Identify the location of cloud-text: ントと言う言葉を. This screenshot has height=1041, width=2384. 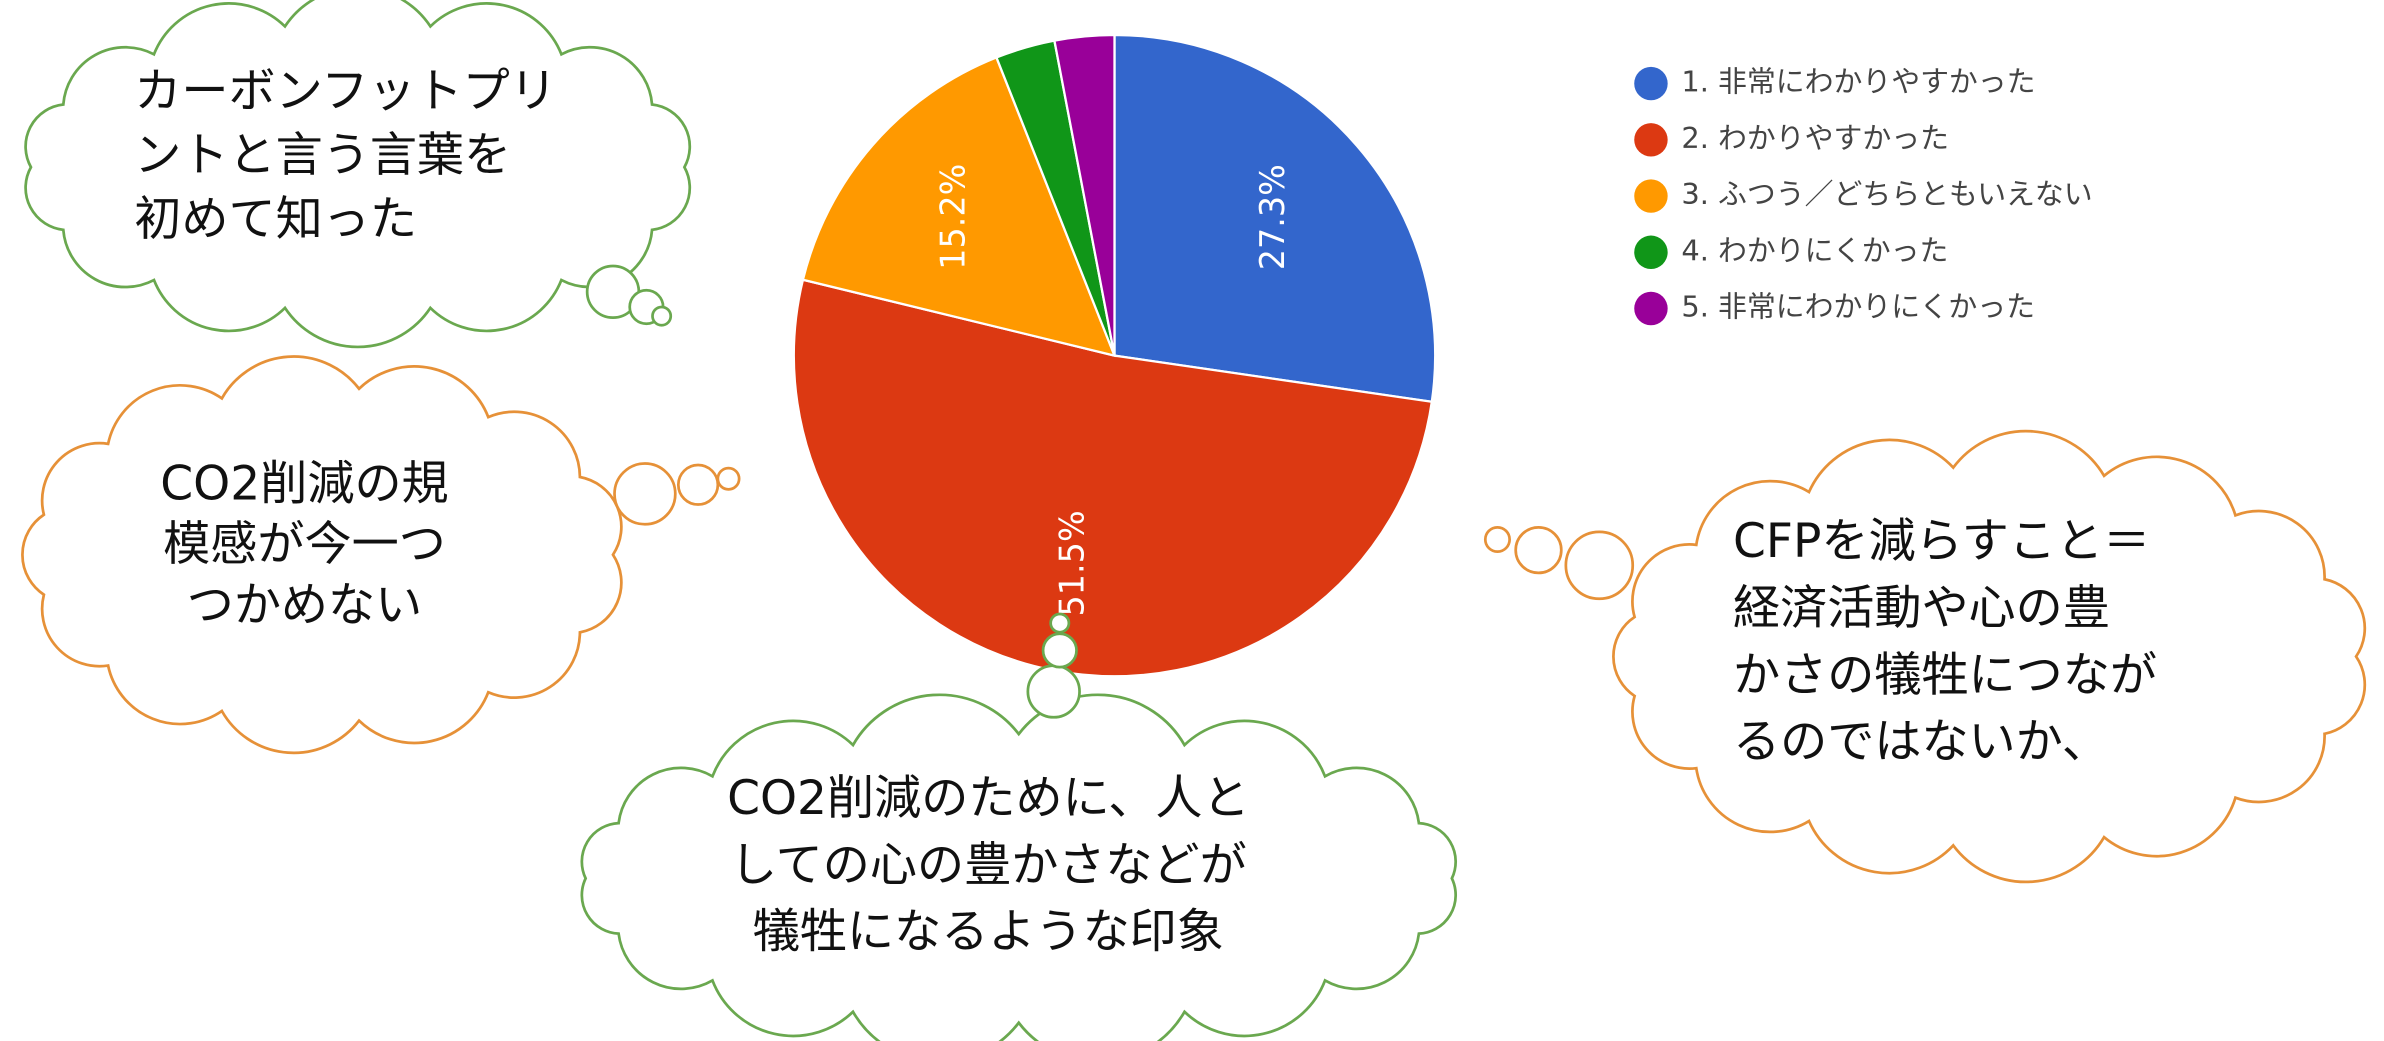
(322, 155).